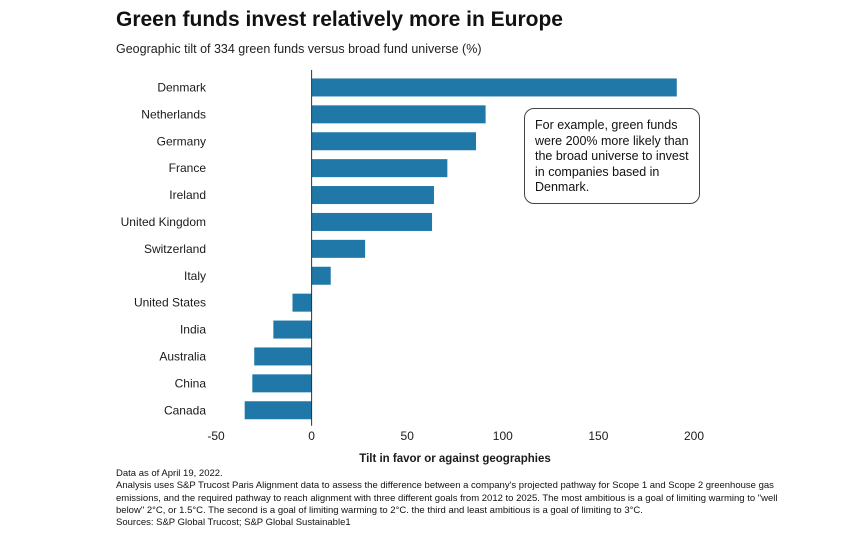 The width and height of the screenshot is (850, 537). Describe the element at coordinates (216, 436) in the screenshot. I see `x-tick-label: -50` at that location.